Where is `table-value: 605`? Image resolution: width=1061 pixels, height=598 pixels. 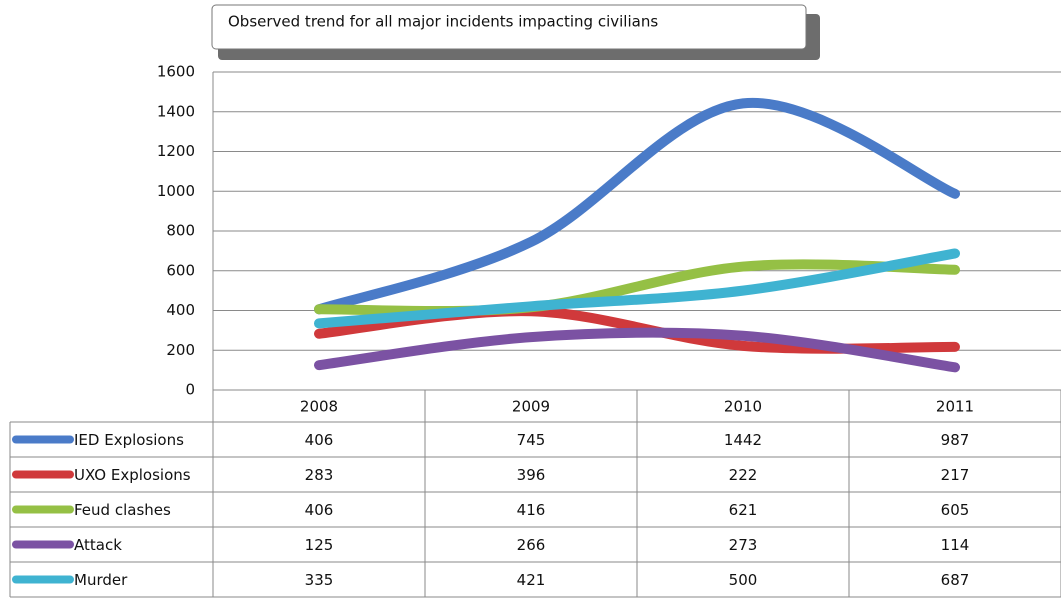 table-value: 605 is located at coordinates (955, 510).